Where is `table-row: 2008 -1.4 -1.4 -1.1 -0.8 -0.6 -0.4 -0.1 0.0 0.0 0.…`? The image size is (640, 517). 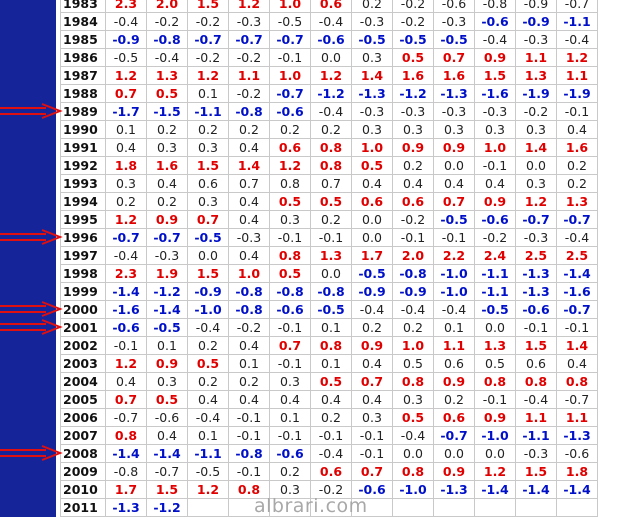 table-row: 2008 -1.4 -1.4 -1.1 -0.8 -0.6 -0.4 -0.1 0.0 0.0 0.… is located at coordinates (329, 453).